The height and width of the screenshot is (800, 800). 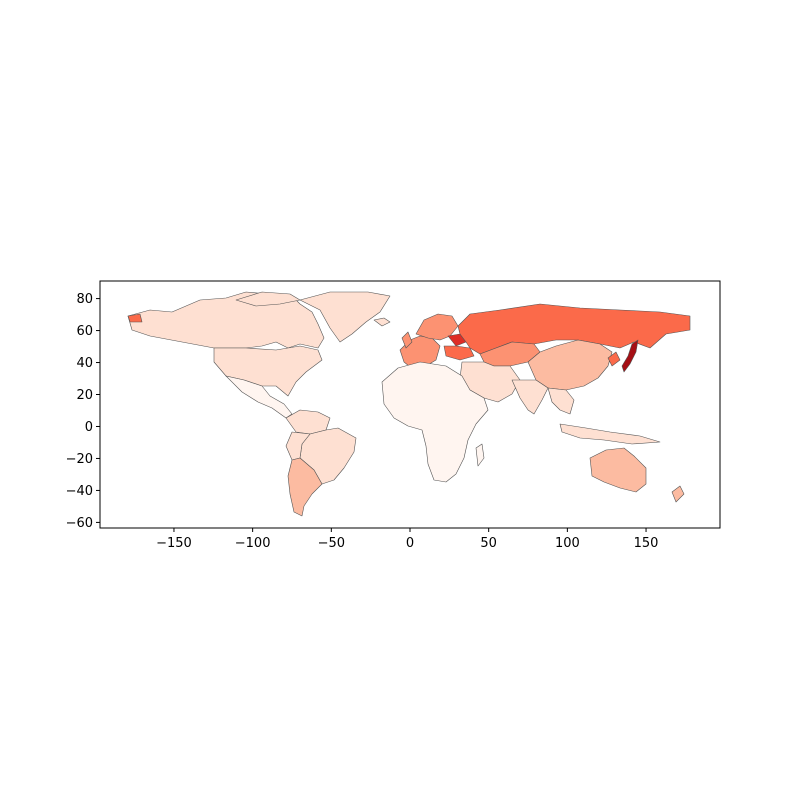 I want to click on y-tick-label: 20, so click(x=84, y=395).